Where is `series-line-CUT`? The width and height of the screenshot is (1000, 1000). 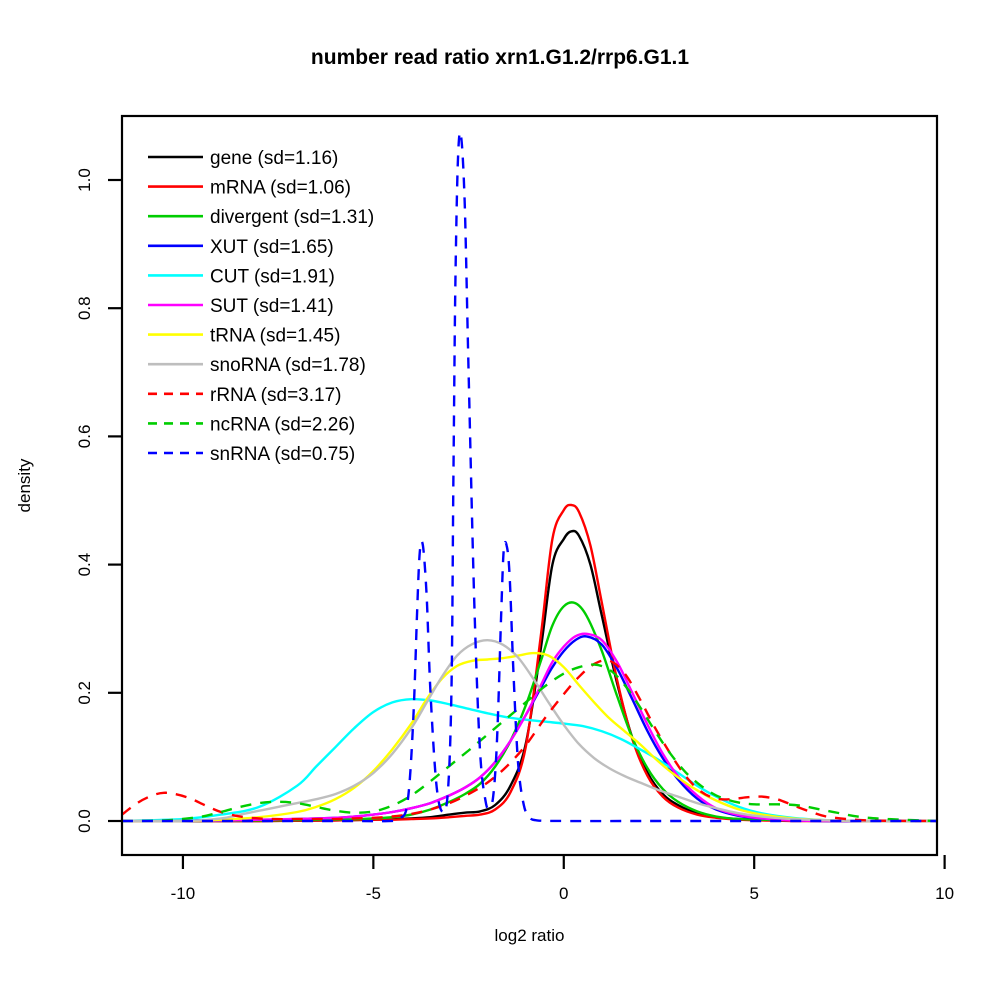 series-line-CUT is located at coordinates (529, 760).